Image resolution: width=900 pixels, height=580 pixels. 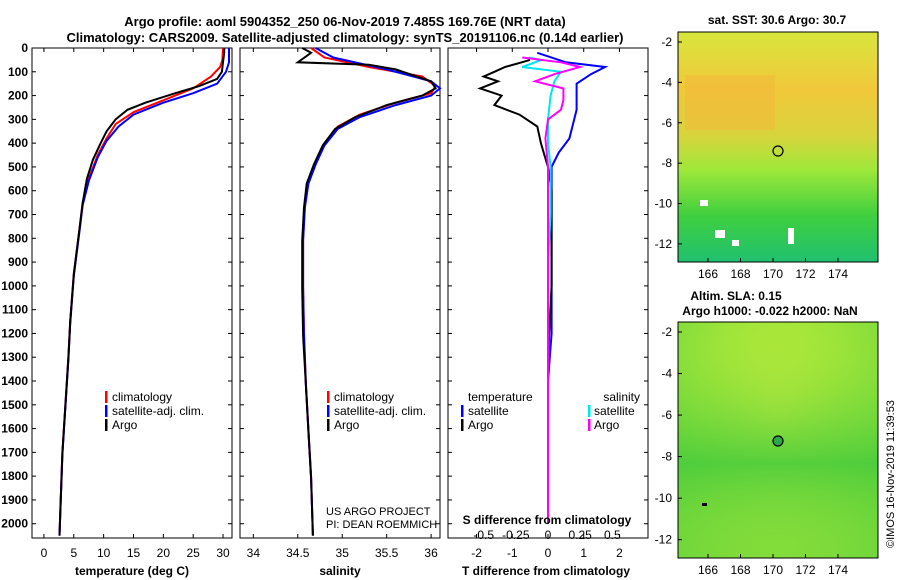 I want to click on depth-tick-label: 1300, so click(x=14, y=357).